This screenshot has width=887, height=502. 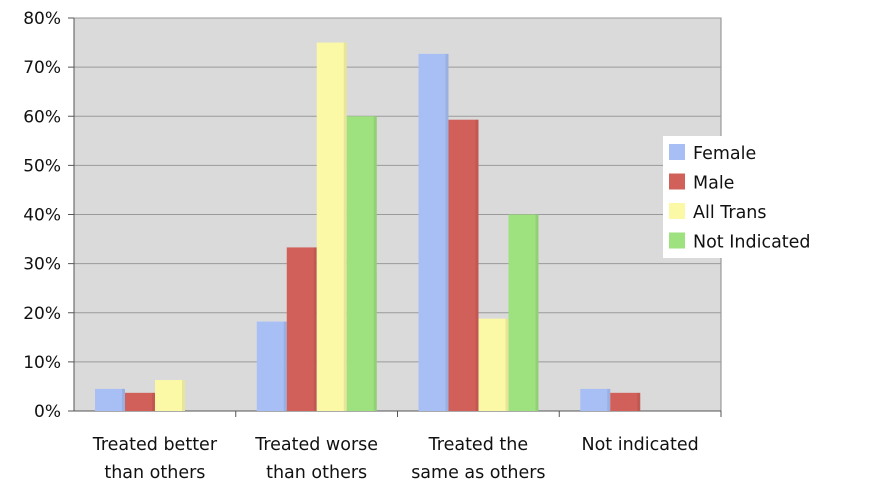 What do you see at coordinates (730, 213) in the screenshot?
I see `legend-label: All Trans` at bounding box center [730, 213].